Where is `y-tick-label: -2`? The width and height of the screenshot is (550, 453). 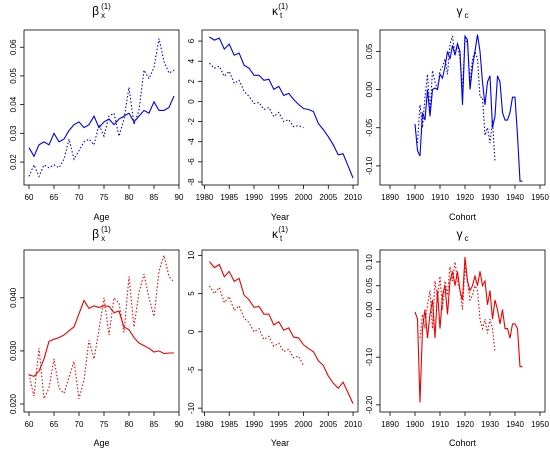
y-tick-label: -2 is located at coordinates (191, 121).